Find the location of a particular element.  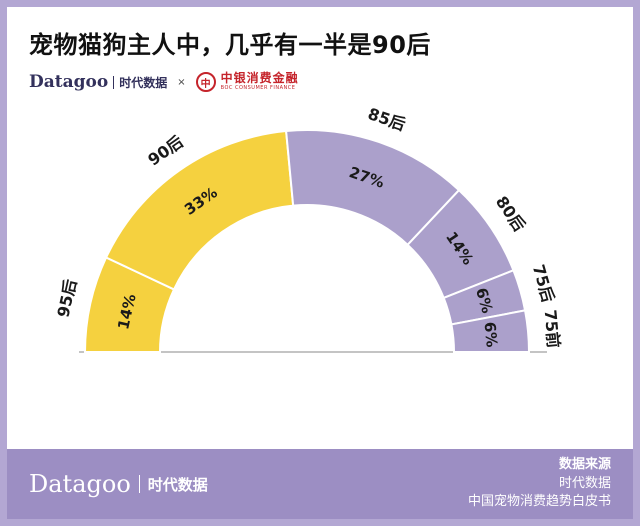

category-label-1: 90后 is located at coordinates (165, 151).